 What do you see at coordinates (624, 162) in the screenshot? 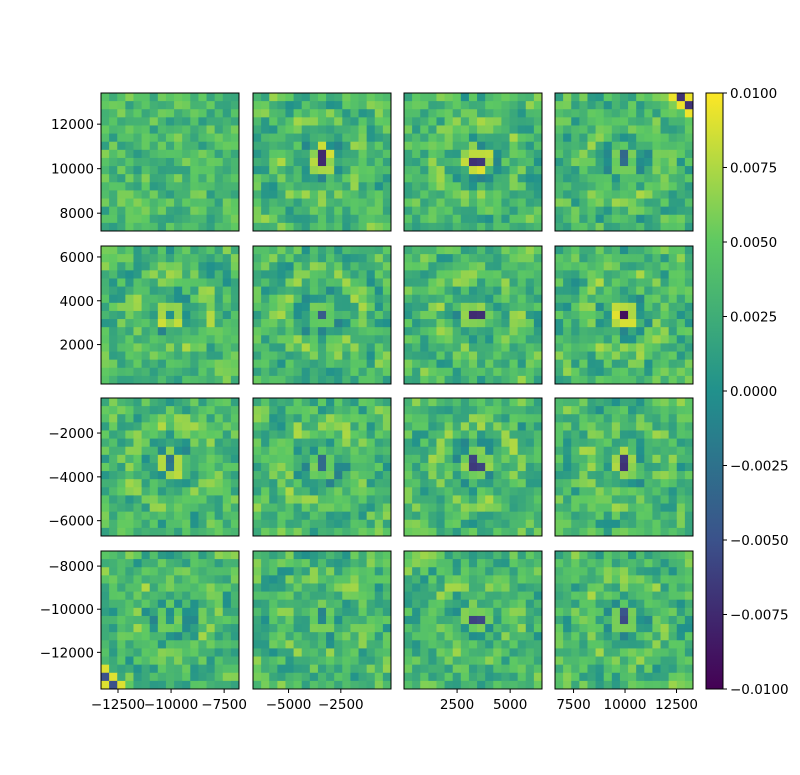
I see `panel-frame` at bounding box center [624, 162].